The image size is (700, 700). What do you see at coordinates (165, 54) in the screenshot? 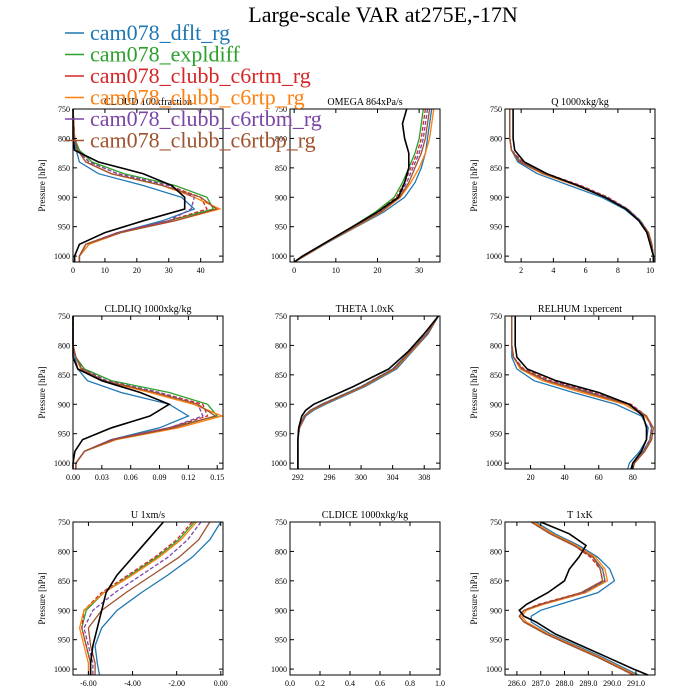
I see `legend-label: cam078_expldiff` at bounding box center [165, 54].